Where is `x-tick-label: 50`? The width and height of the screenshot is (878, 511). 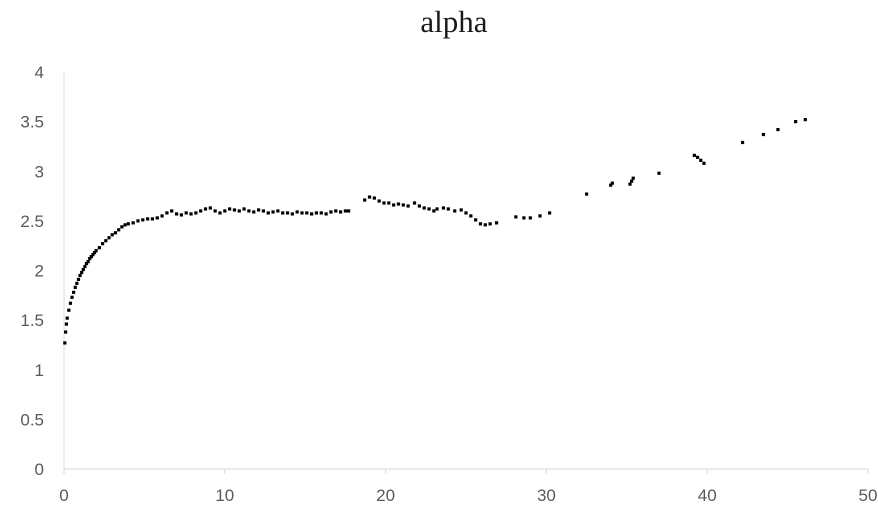 x-tick-label: 50 is located at coordinates (868, 495).